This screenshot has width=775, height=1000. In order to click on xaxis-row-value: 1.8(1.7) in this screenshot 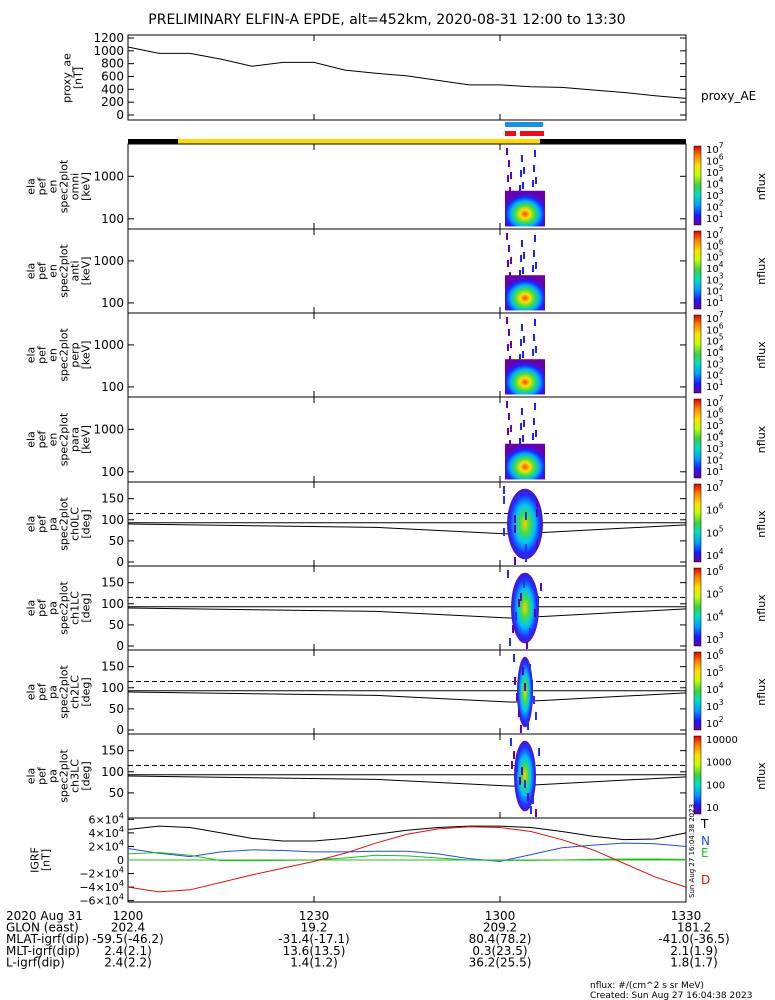, I will do `click(694, 962)`.